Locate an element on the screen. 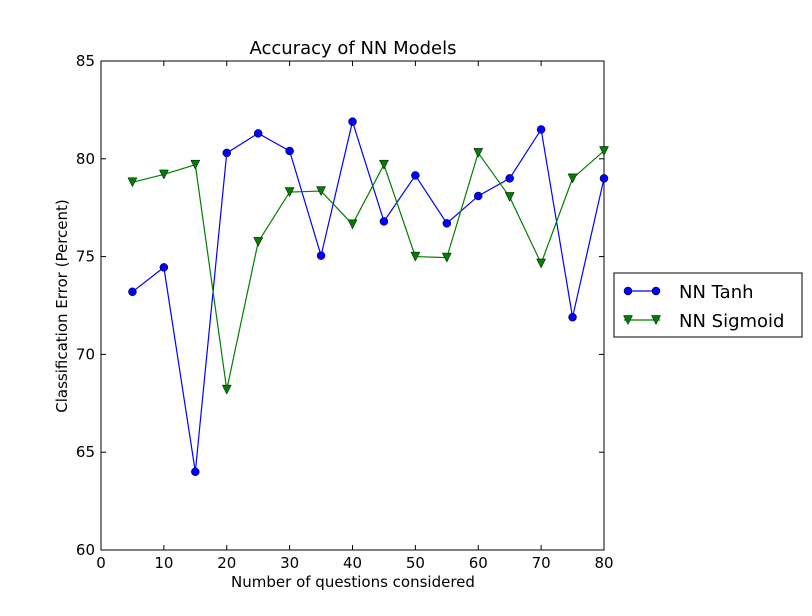  x-axis-label: Number of questions considered is located at coordinates (353, 582).